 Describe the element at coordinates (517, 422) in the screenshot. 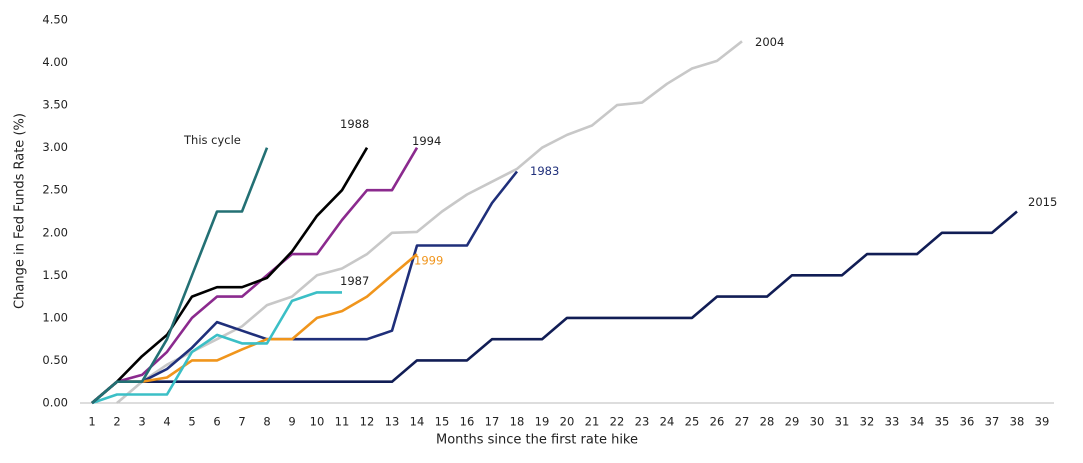

I see `x-tick-label: 18` at that location.